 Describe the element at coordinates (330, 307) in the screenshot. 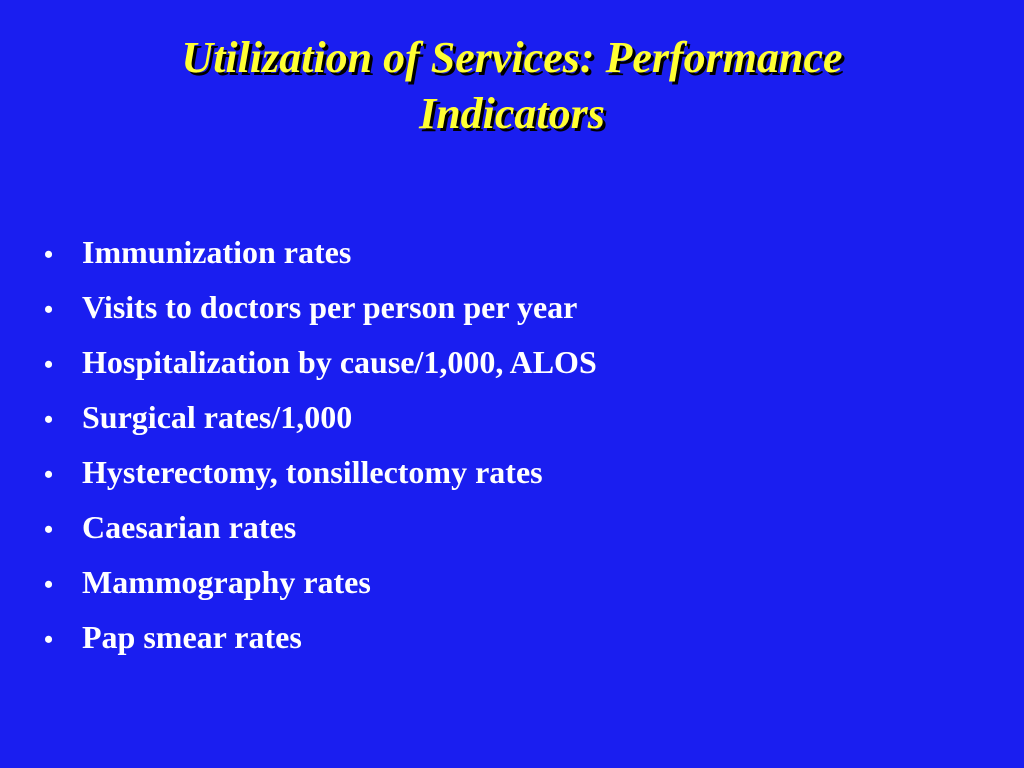

I see `bullet-text: Visits to doctors per person per year` at that location.